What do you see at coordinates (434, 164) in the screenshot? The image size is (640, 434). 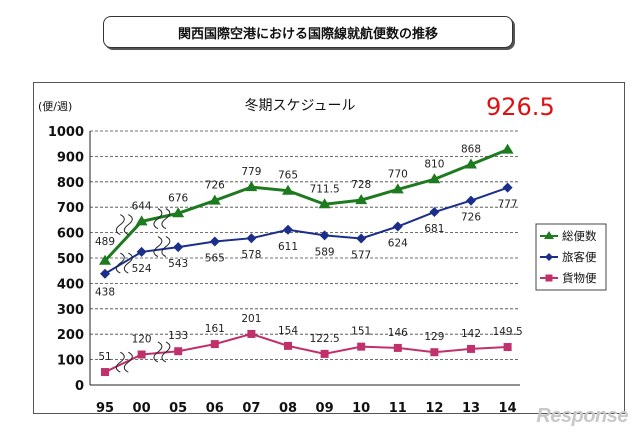 I see `data-label: 810` at bounding box center [434, 164].